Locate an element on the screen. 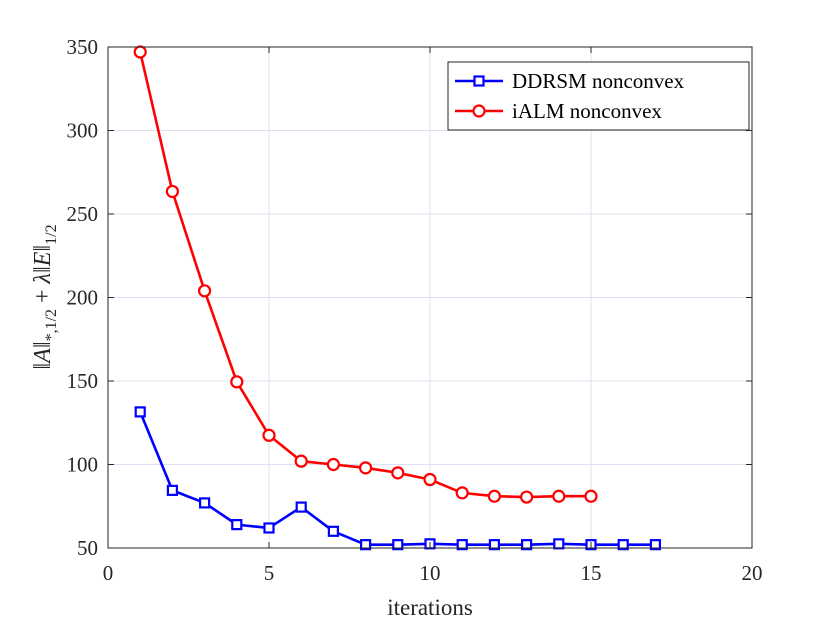 The height and width of the screenshot is (623, 830). legend: DDRSM nonconvex iALM nonconvex is located at coordinates (598, 96).